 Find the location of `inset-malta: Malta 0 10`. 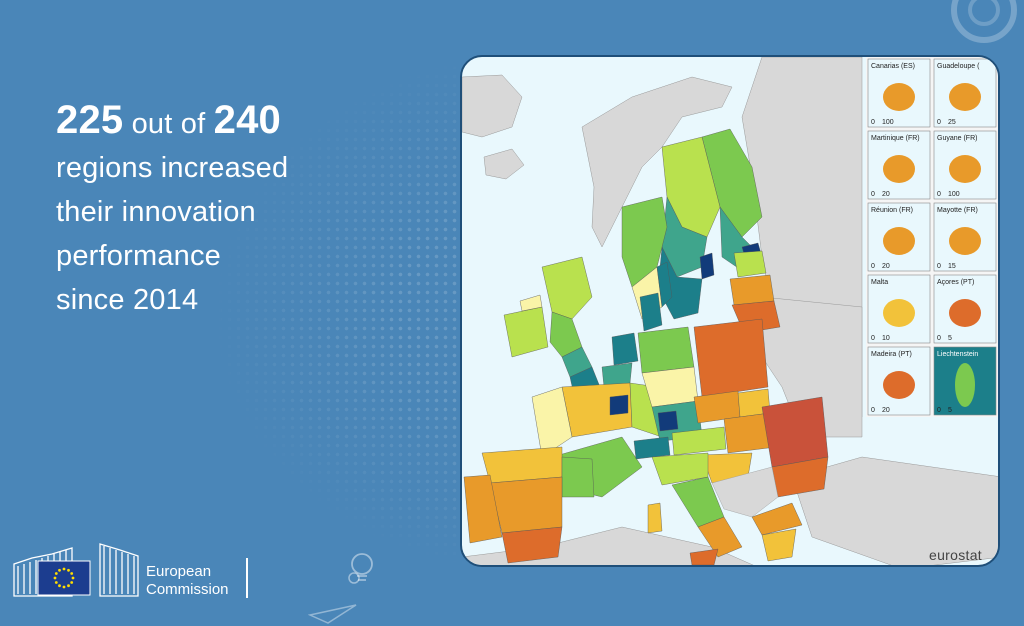

inset-malta: Malta 0 10 is located at coordinates (899, 309).